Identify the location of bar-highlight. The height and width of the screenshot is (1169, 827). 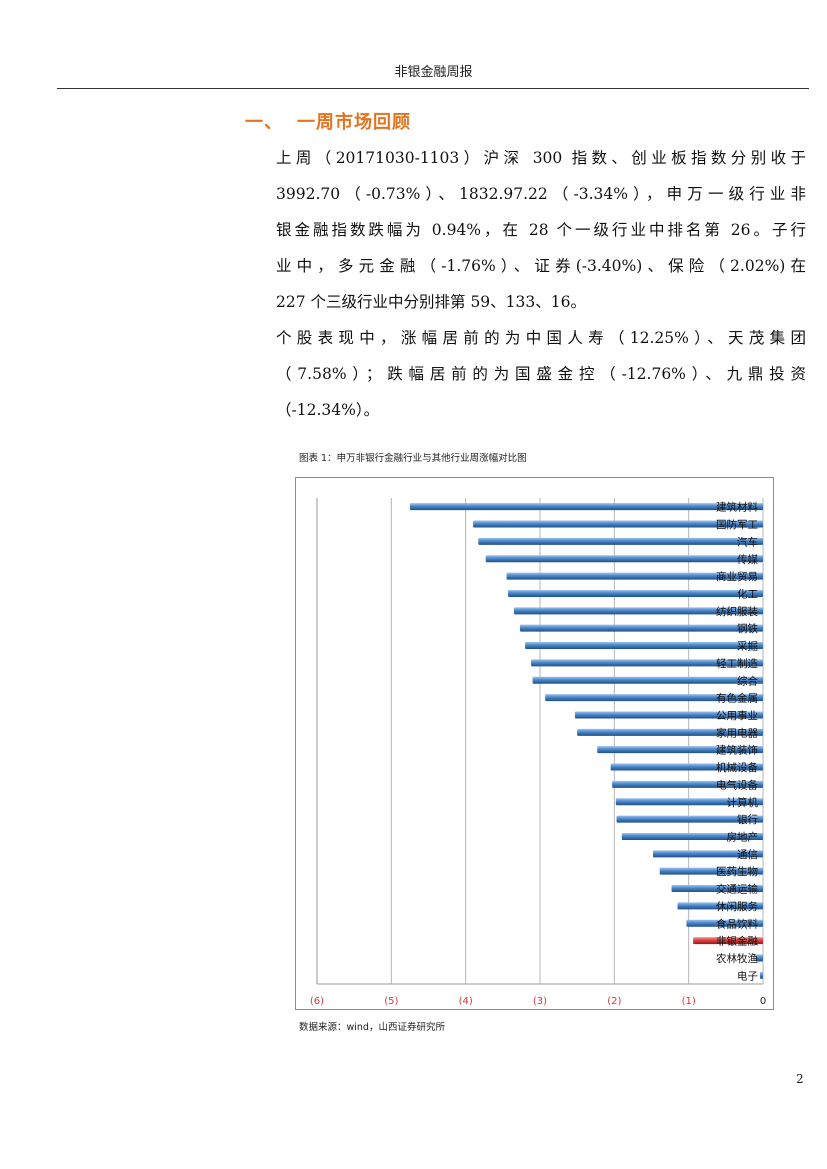
(728, 941).